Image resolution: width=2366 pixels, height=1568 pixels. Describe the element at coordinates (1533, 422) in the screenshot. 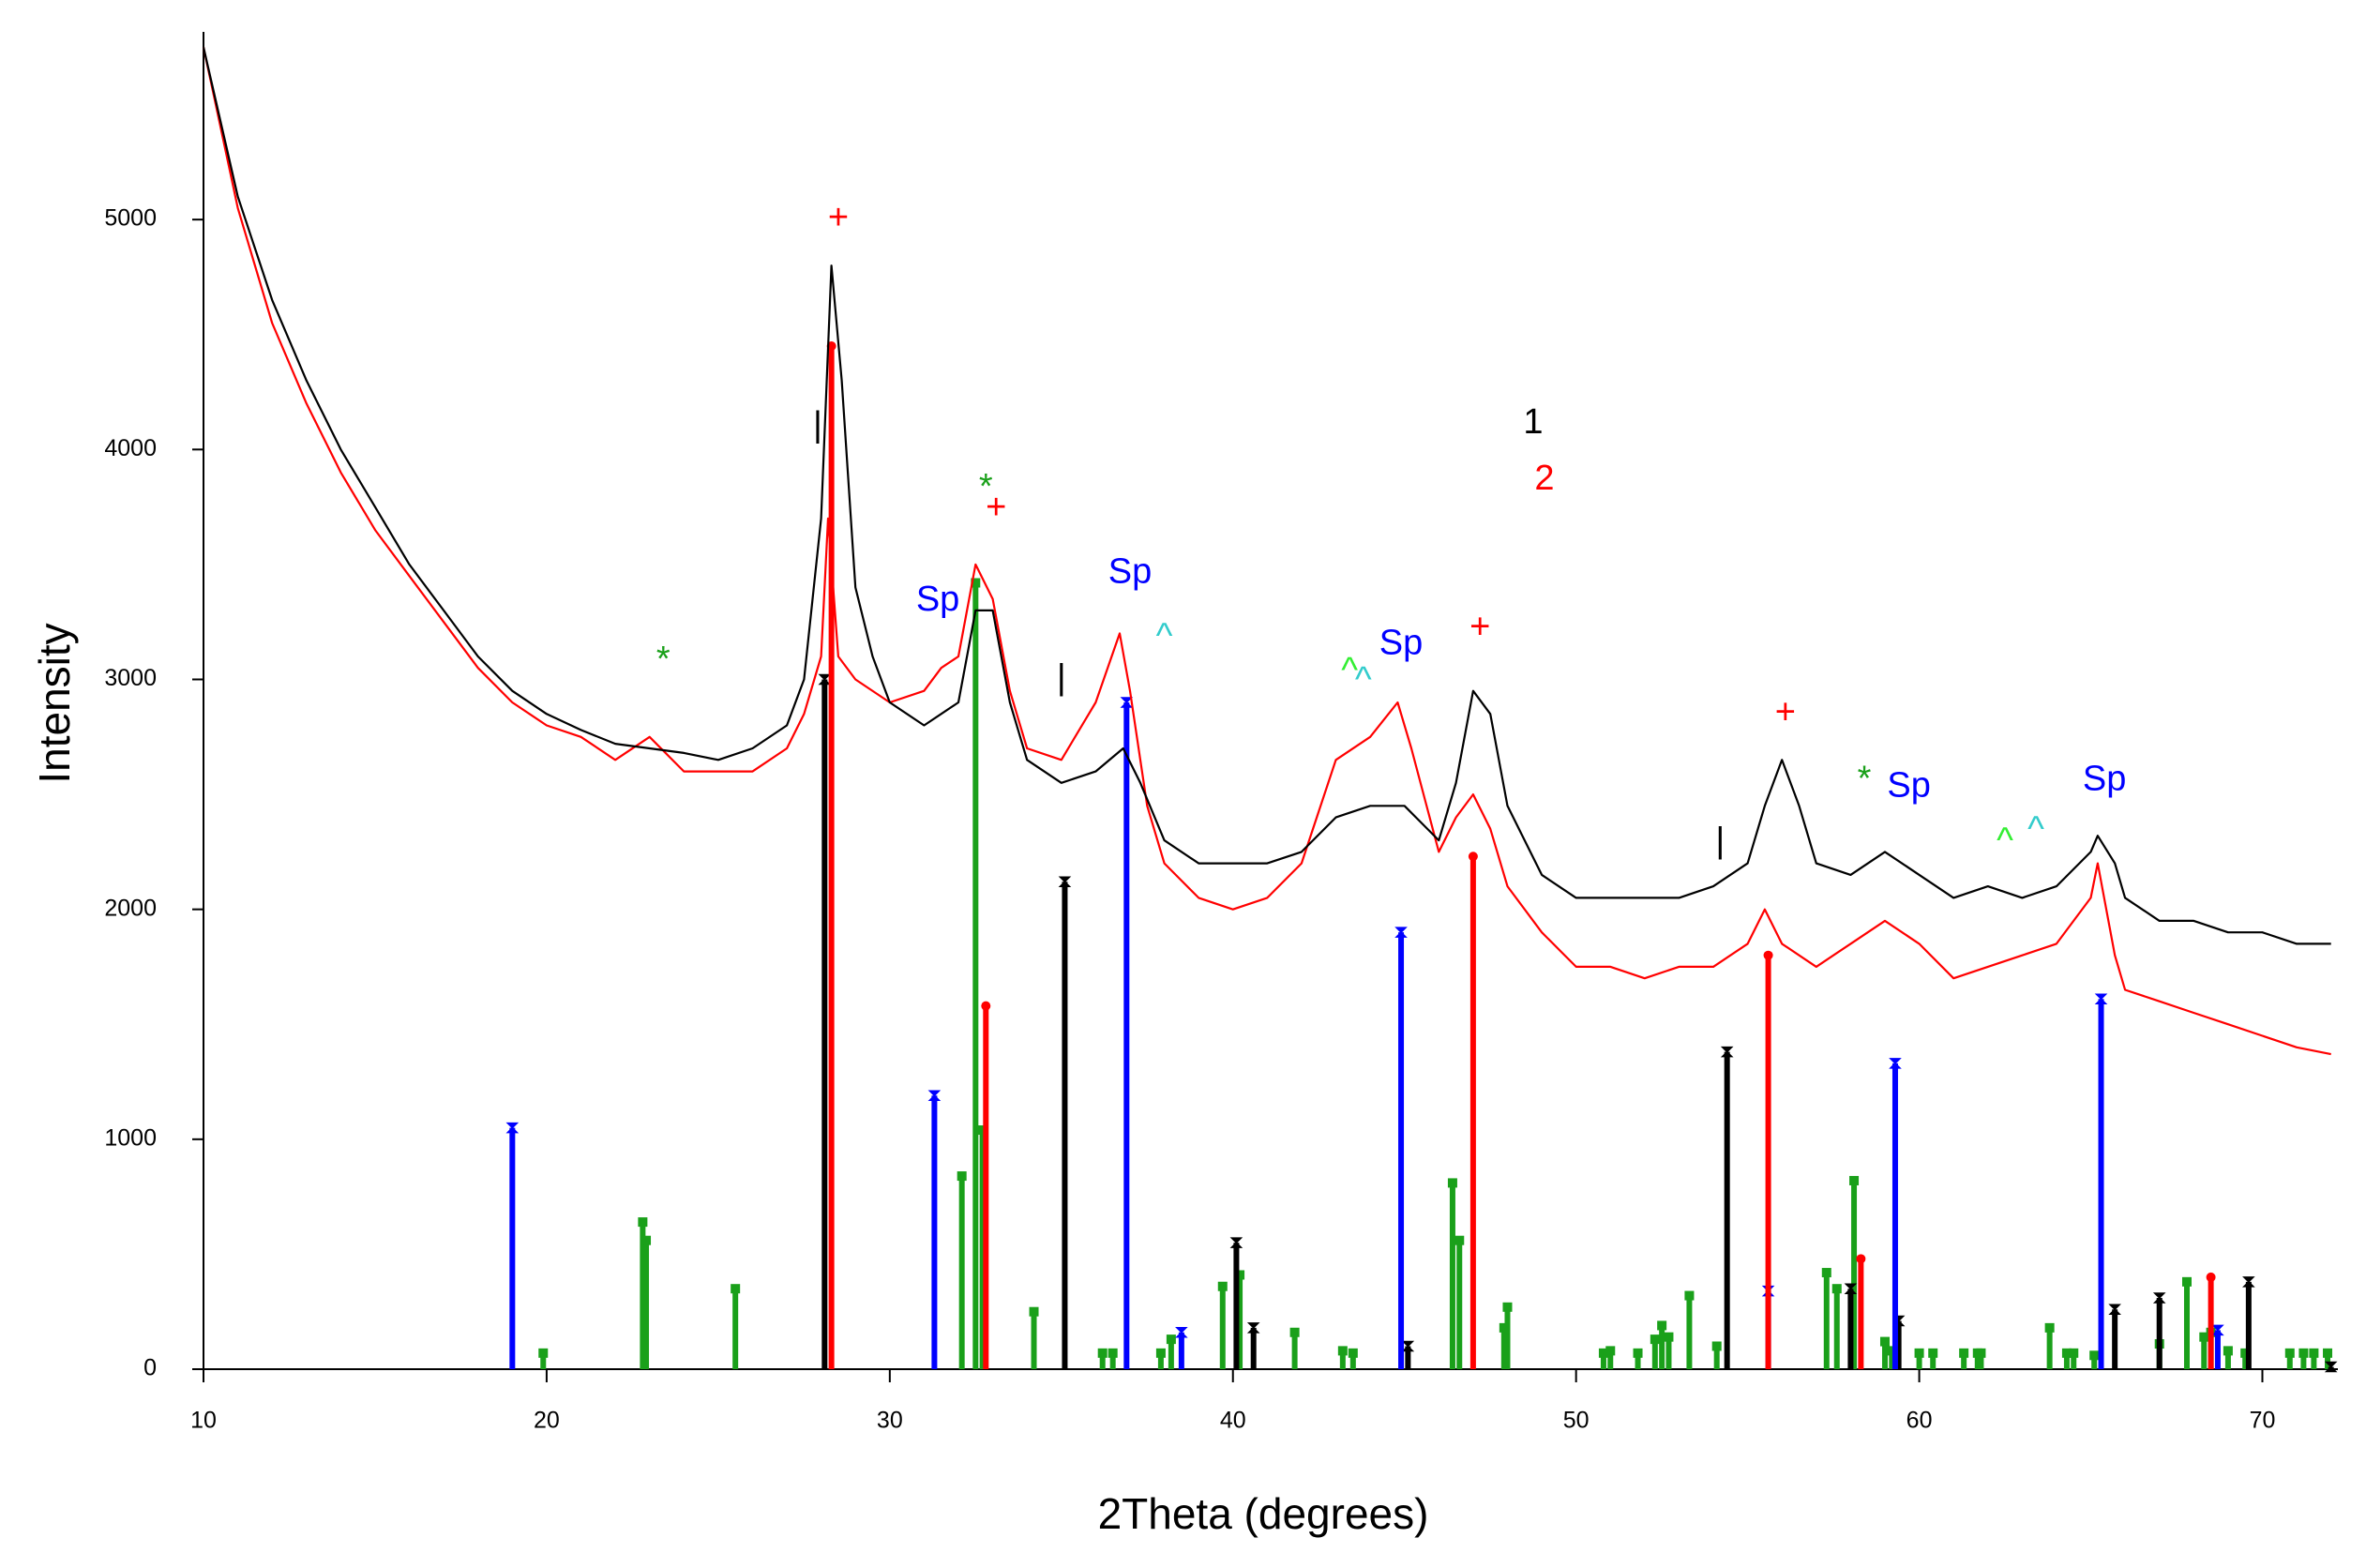

I see `legend-label: 1` at that location.